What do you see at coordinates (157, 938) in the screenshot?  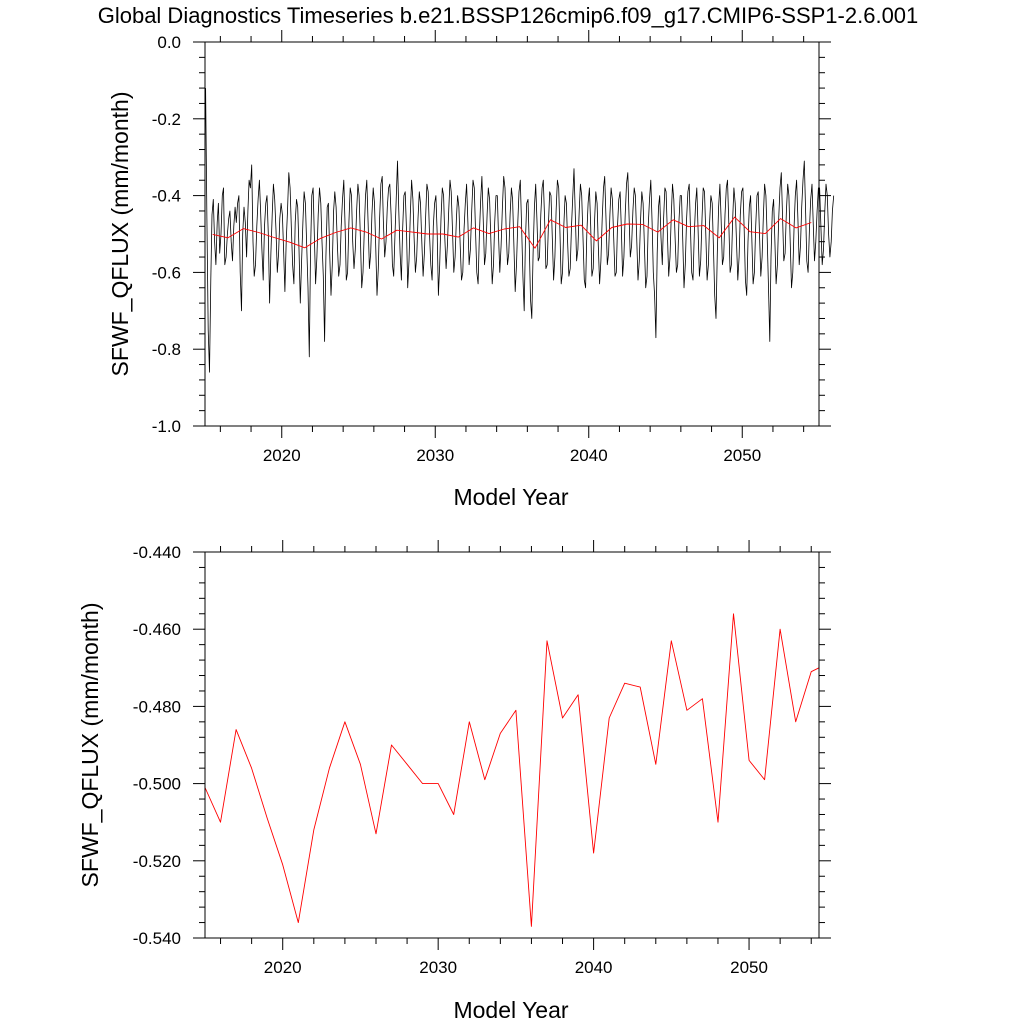 I see `y-tick-label: -0.540` at bounding box center [157, 938].